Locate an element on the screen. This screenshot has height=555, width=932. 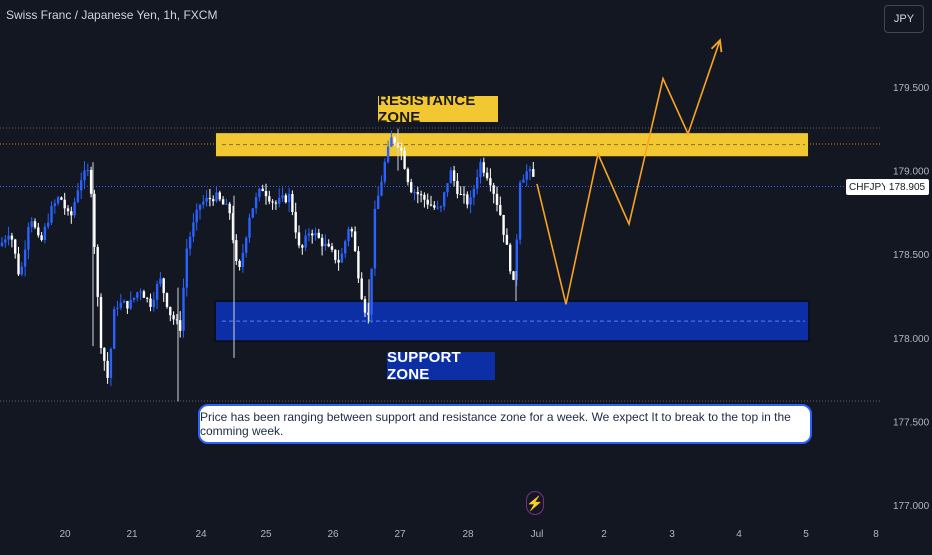
x-tick-label: 25 is located at coordinates (266, 534).